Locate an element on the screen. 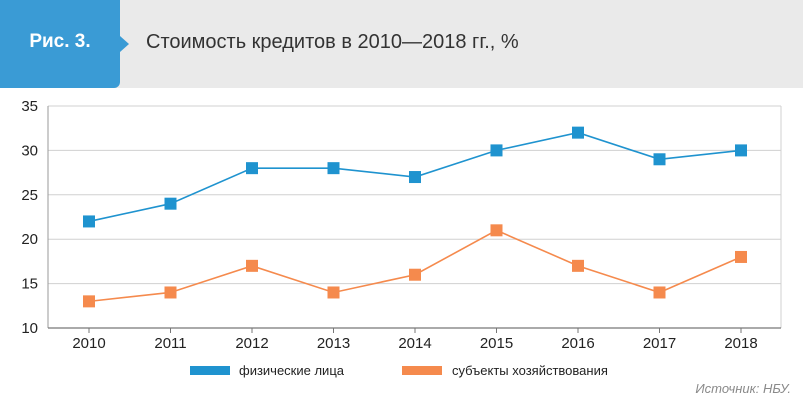 The image size is (803, 402). data-point-series-1-2016 is located at coordinates (578, 132).